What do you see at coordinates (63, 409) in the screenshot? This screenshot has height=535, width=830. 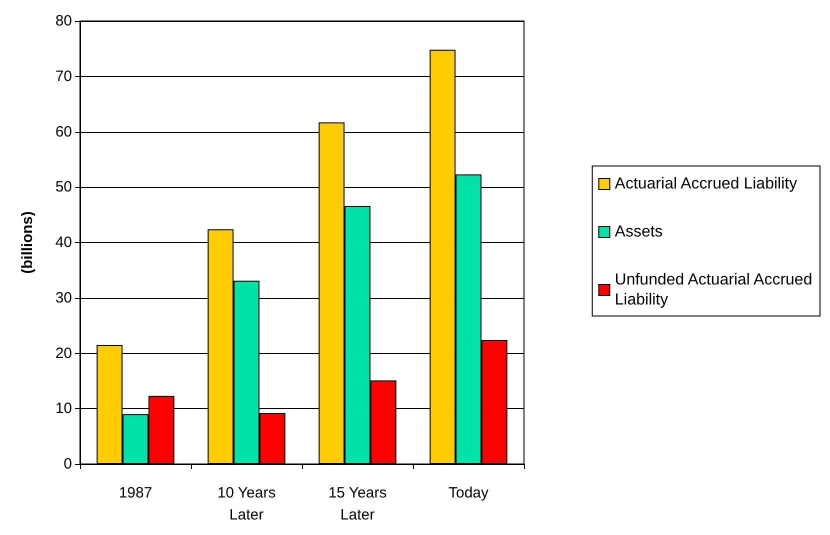 I see `y-tick-label: 10` at bounding box center [63, 409].